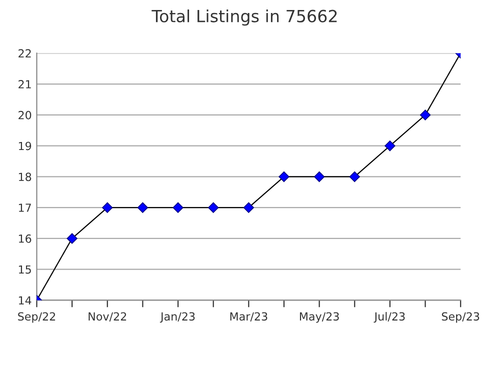  What do you see at coordinates (249, 317) in the screenshot?
I see `x-tick-label: Mar/23` at bounding box center [249, 317].